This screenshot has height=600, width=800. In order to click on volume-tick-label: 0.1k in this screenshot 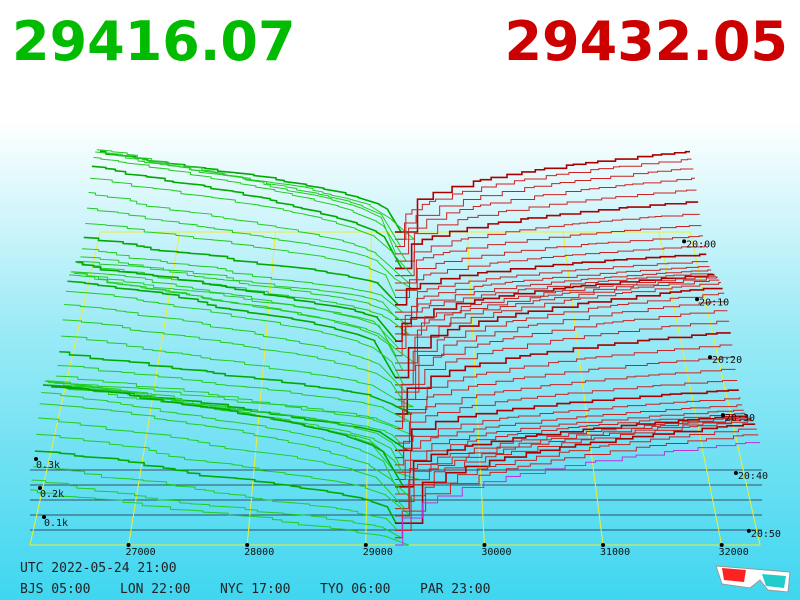, I will do `click(56, 523)`.